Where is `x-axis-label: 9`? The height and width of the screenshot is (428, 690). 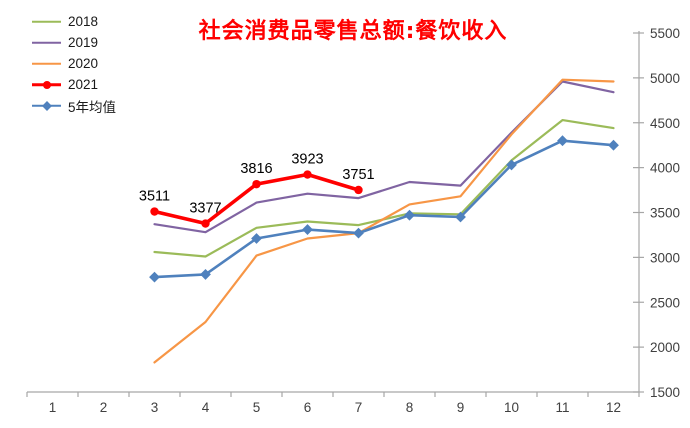
x-axis-label: 9 is located at coordinates (461, 407).